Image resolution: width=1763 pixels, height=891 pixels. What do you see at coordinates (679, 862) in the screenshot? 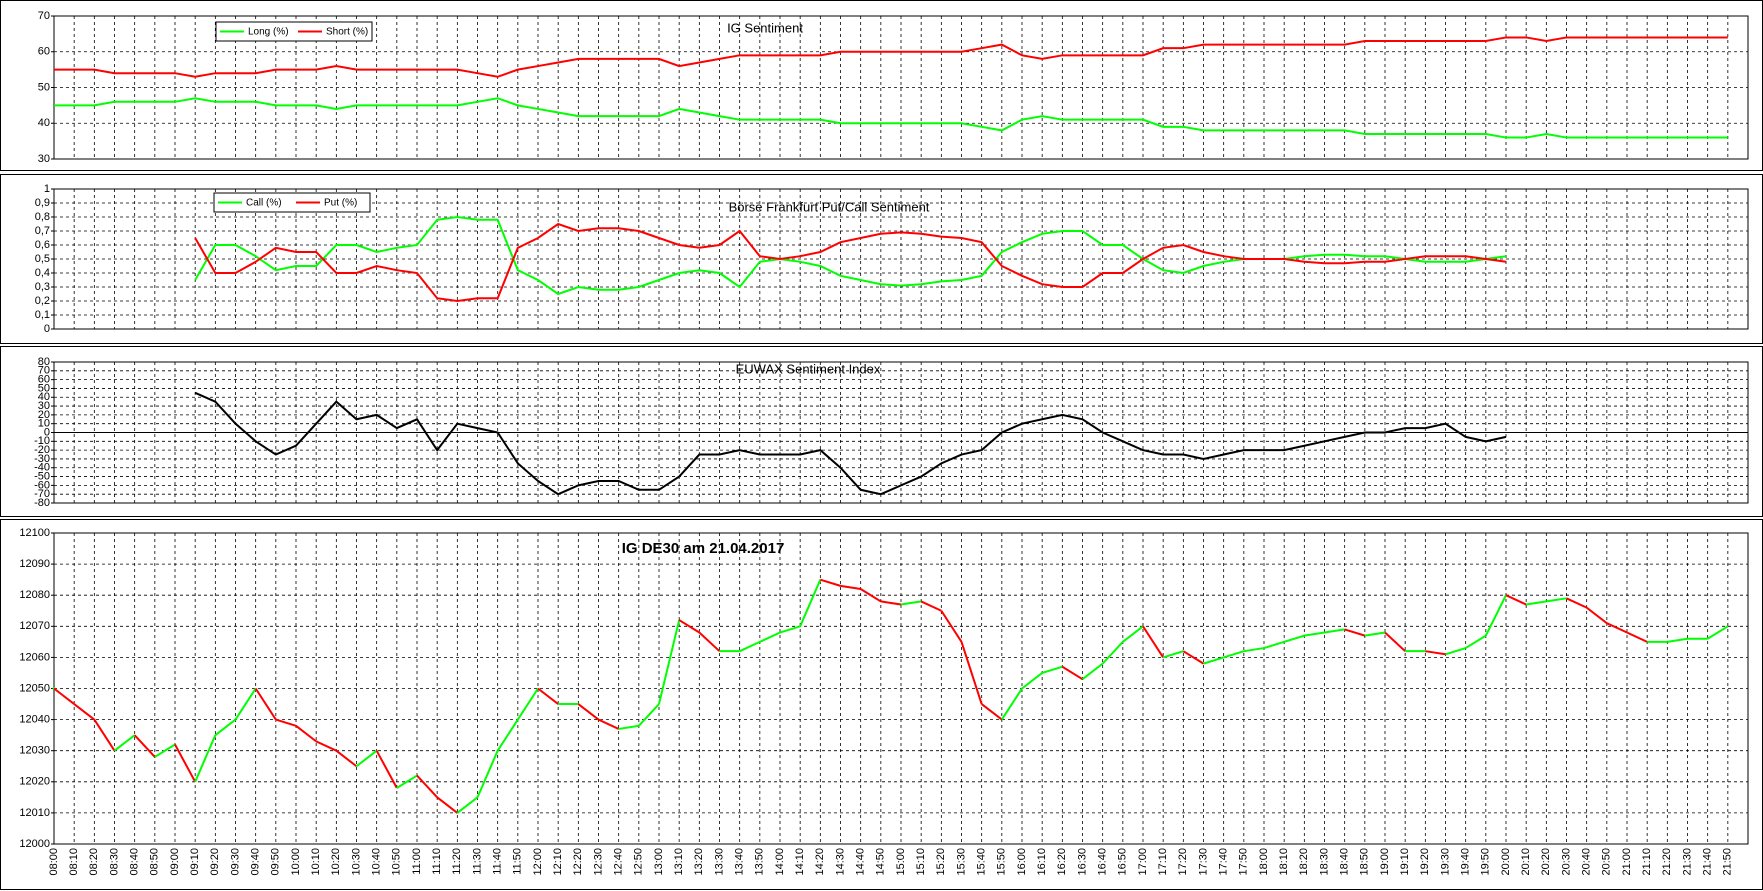
I see `x-tick-label: 13:10` at bounding box center [679, 862].